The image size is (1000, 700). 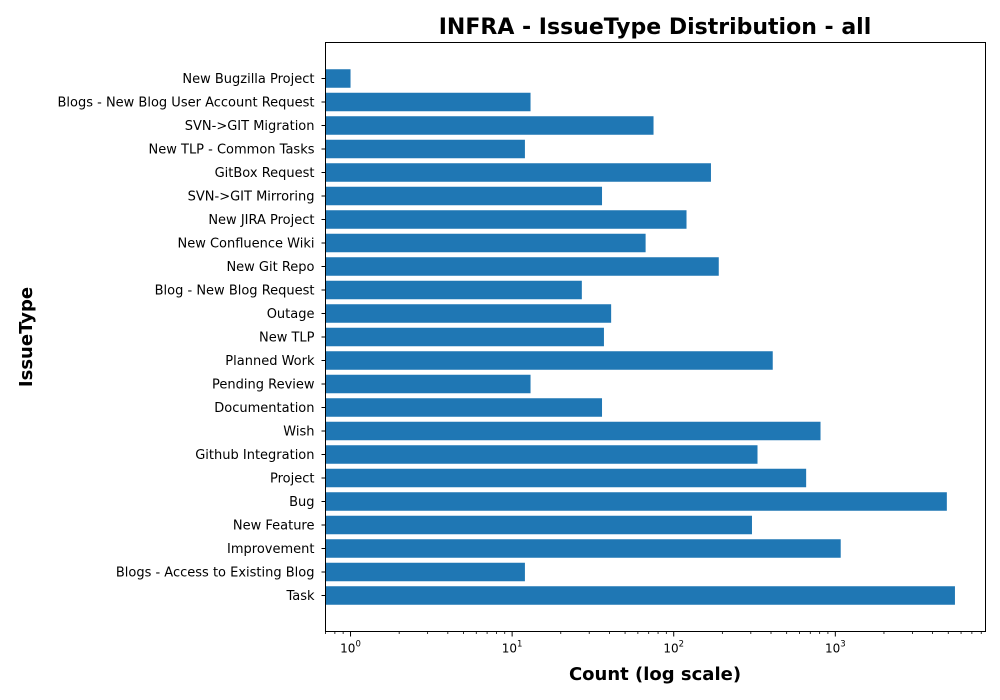 I want to click on y-tick-label: New JIRA Project, so click(x=261, y=220).